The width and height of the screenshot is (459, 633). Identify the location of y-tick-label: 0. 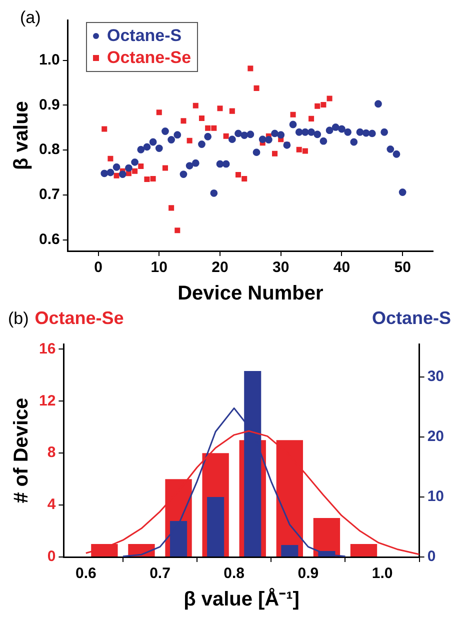
(51, 557).